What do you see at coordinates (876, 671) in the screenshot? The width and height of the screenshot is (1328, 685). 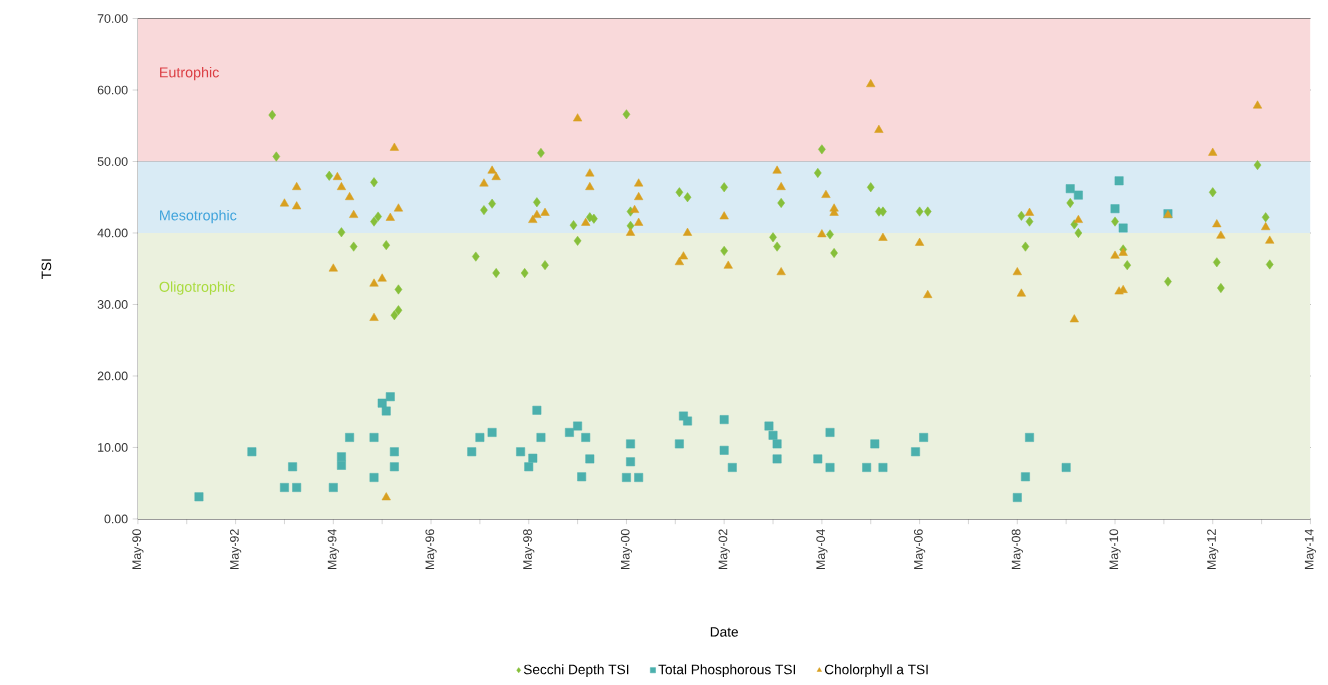 I see `legend-label: Cholorphyll a TSI` at bounding box center [876, 671].